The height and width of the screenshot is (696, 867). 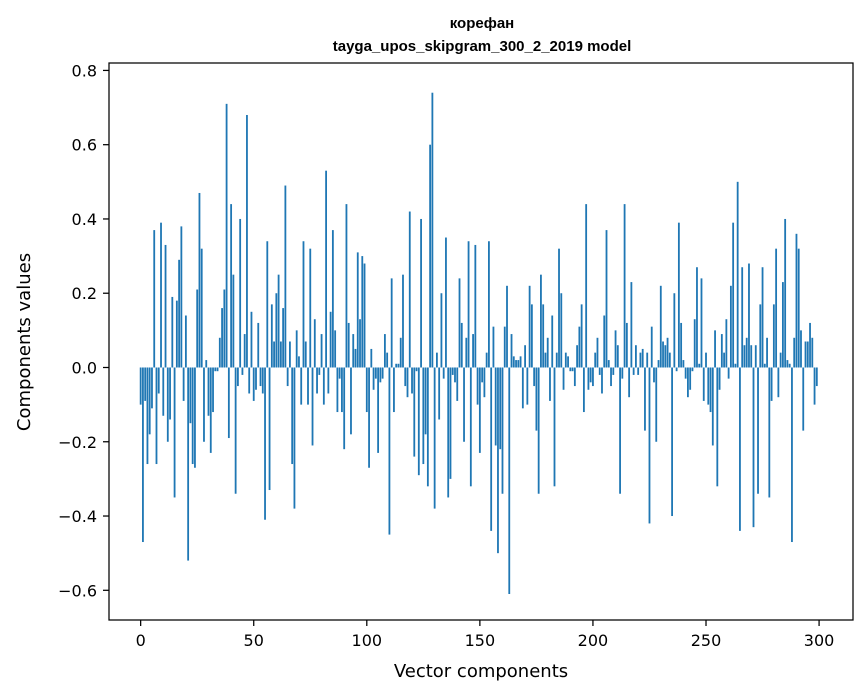 I want to click on x-tick-label: 50, so click(x=254, y=640).